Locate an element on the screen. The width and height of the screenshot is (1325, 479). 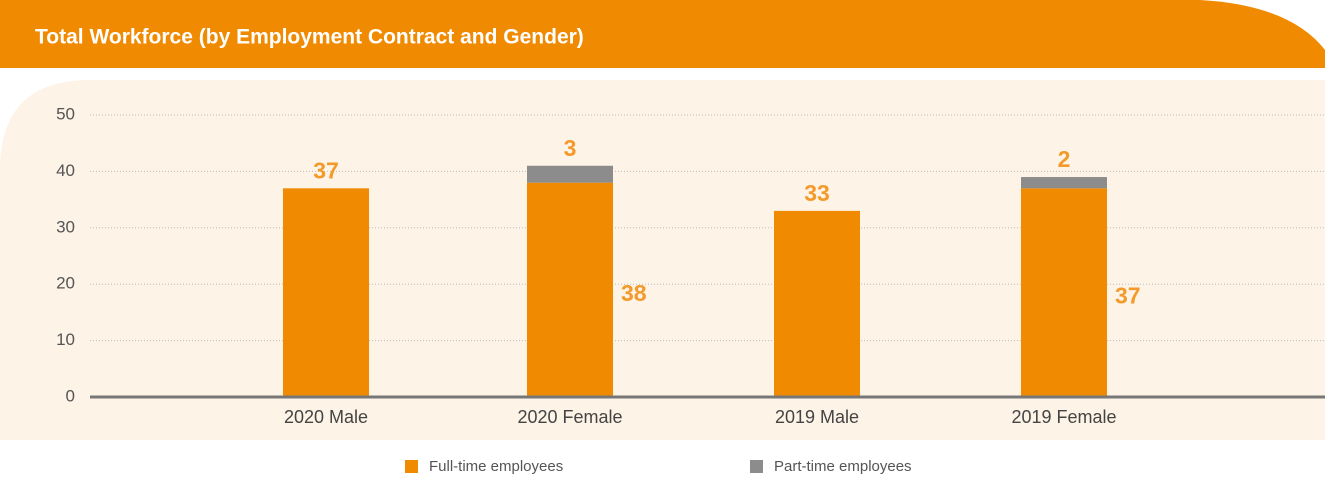
x-tick-label: 2019 Male is located at coordinates (817, 417).